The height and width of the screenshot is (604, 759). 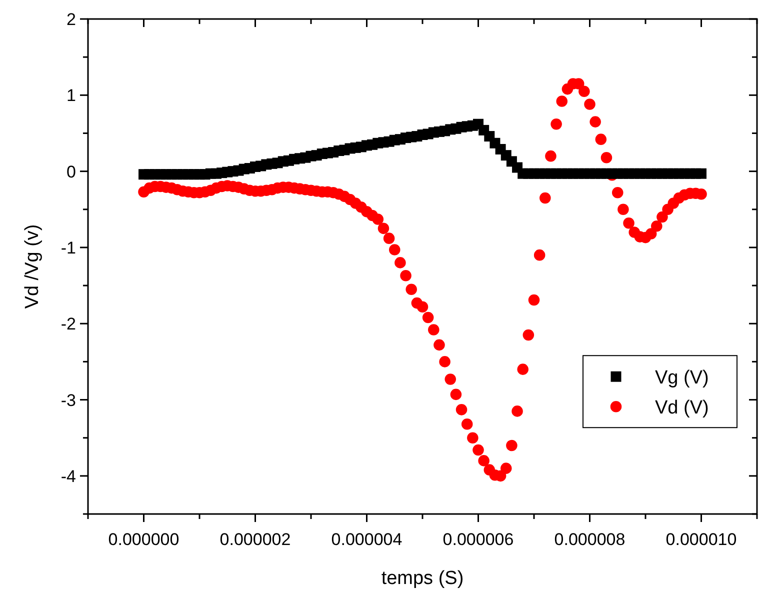 What do you see at coordinates (71, 96) in the screenshot?
I see `y-tick-label: 1` at bounding box center [71, 96].